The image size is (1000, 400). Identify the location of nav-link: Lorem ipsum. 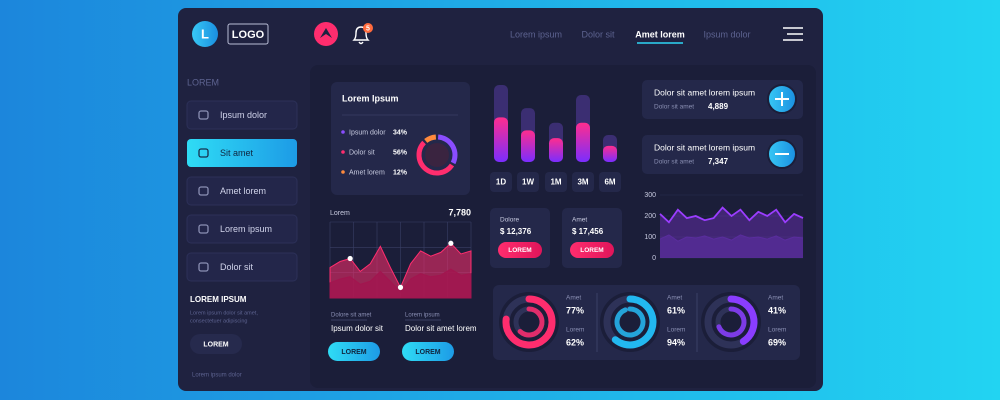
(536, 34).